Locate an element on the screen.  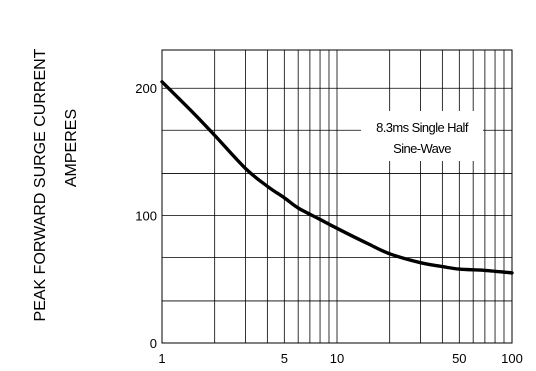
y-axis-ticks: 0 100 200 is located at coordinates (146, 216).